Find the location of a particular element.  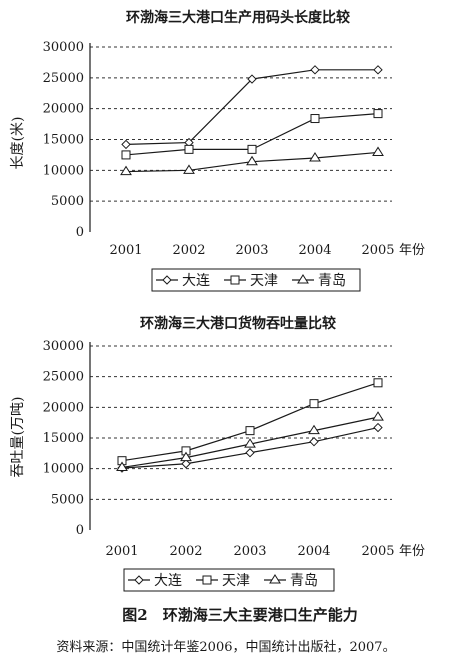

source-note: 资料来源：中国统计年鉴2006，中国统计出版社，2007。 is located at coordinates (225, 647).